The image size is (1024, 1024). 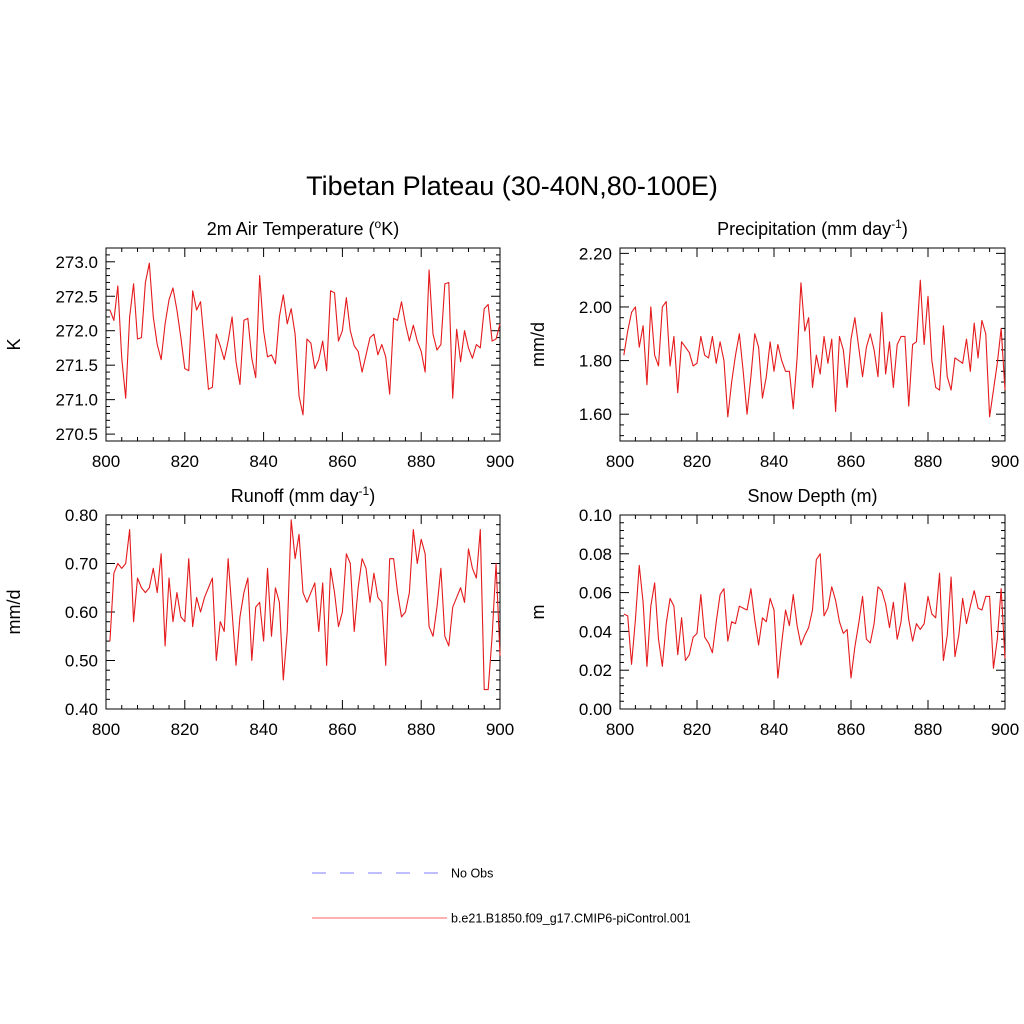 I want to click on runoff-series-line, so click(x=305, y=605).